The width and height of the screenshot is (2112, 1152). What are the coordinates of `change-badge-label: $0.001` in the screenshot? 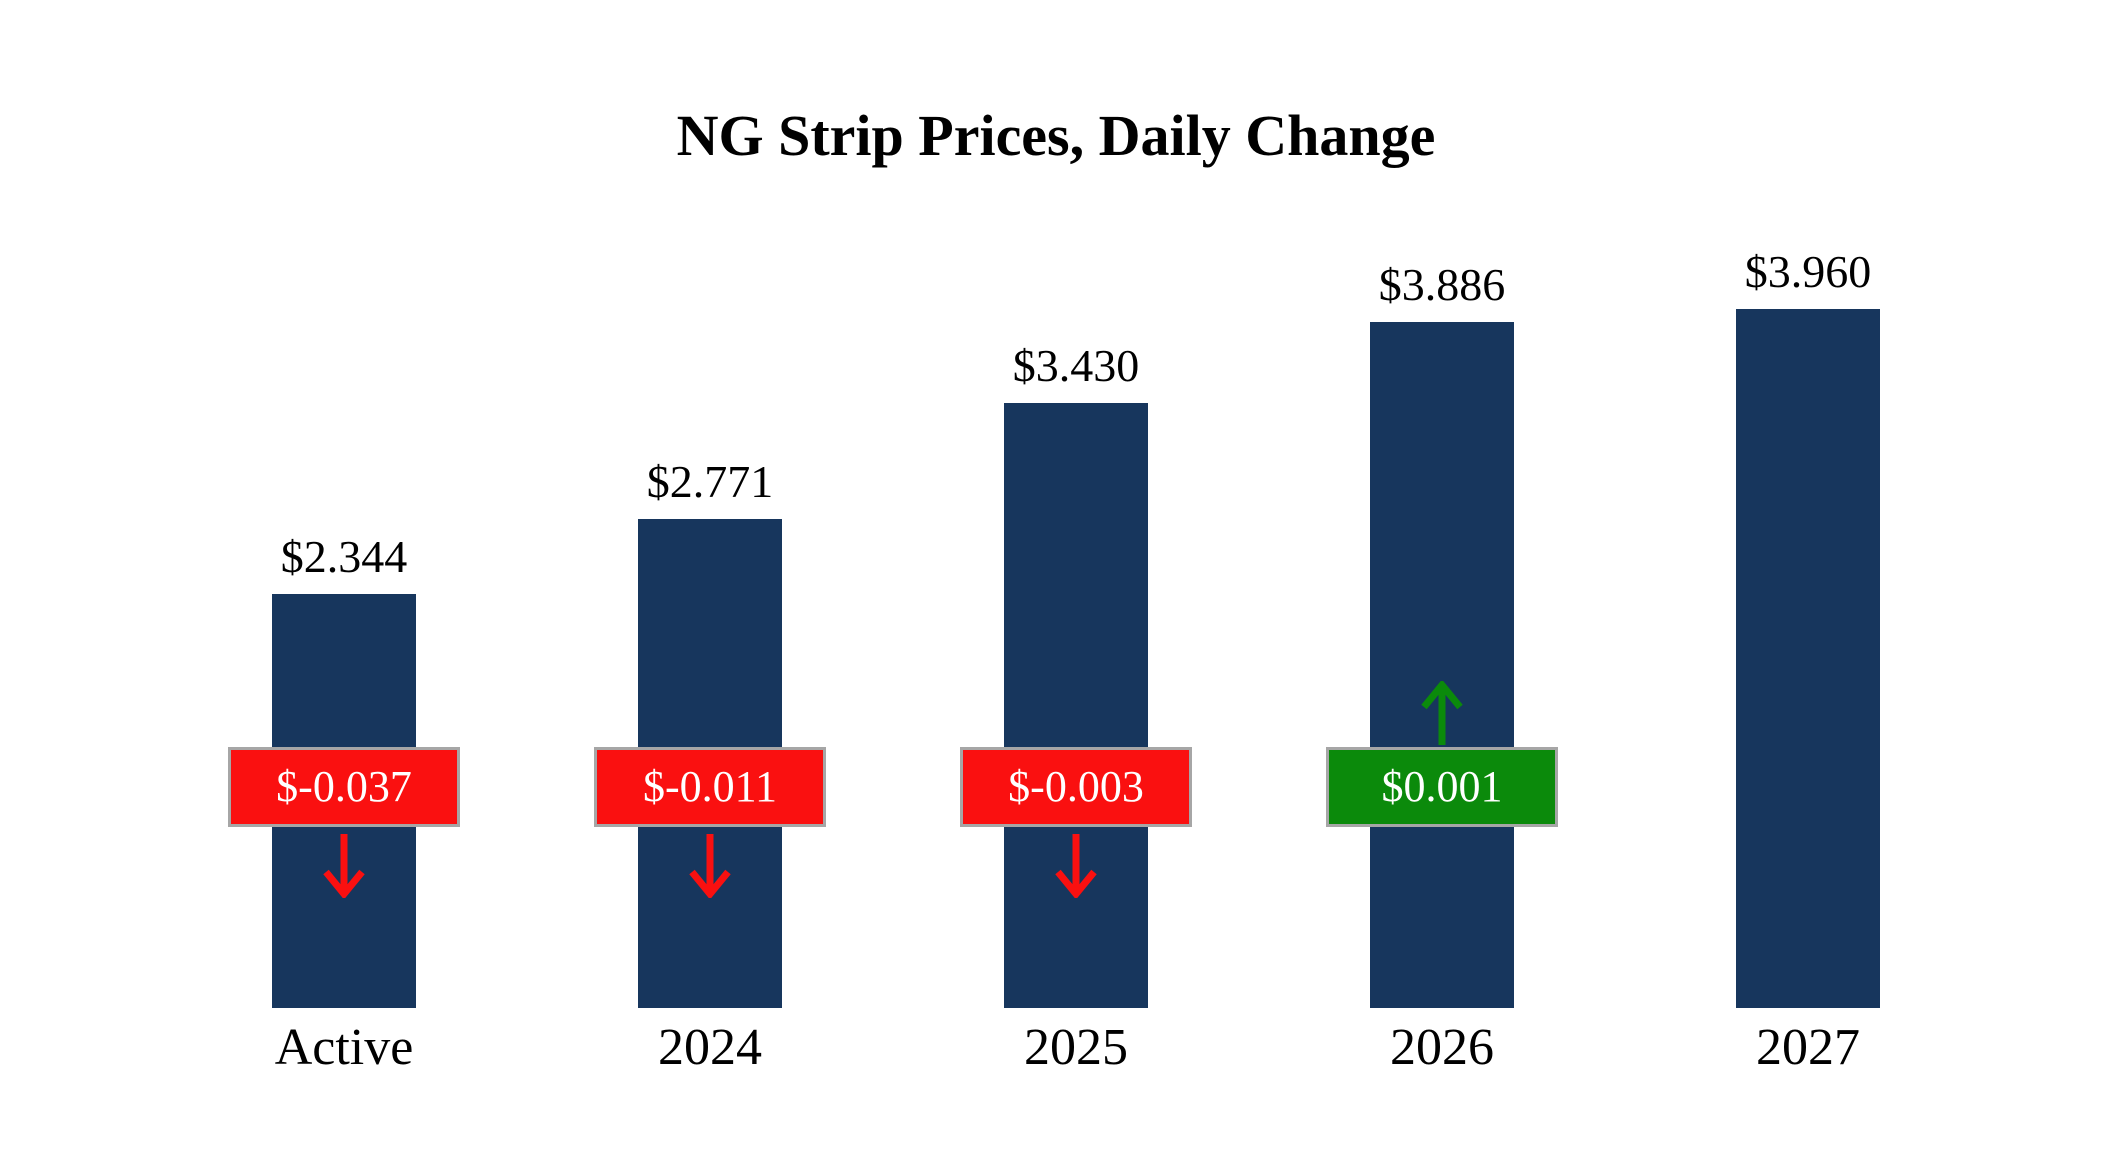 It's located at (1442, 786).